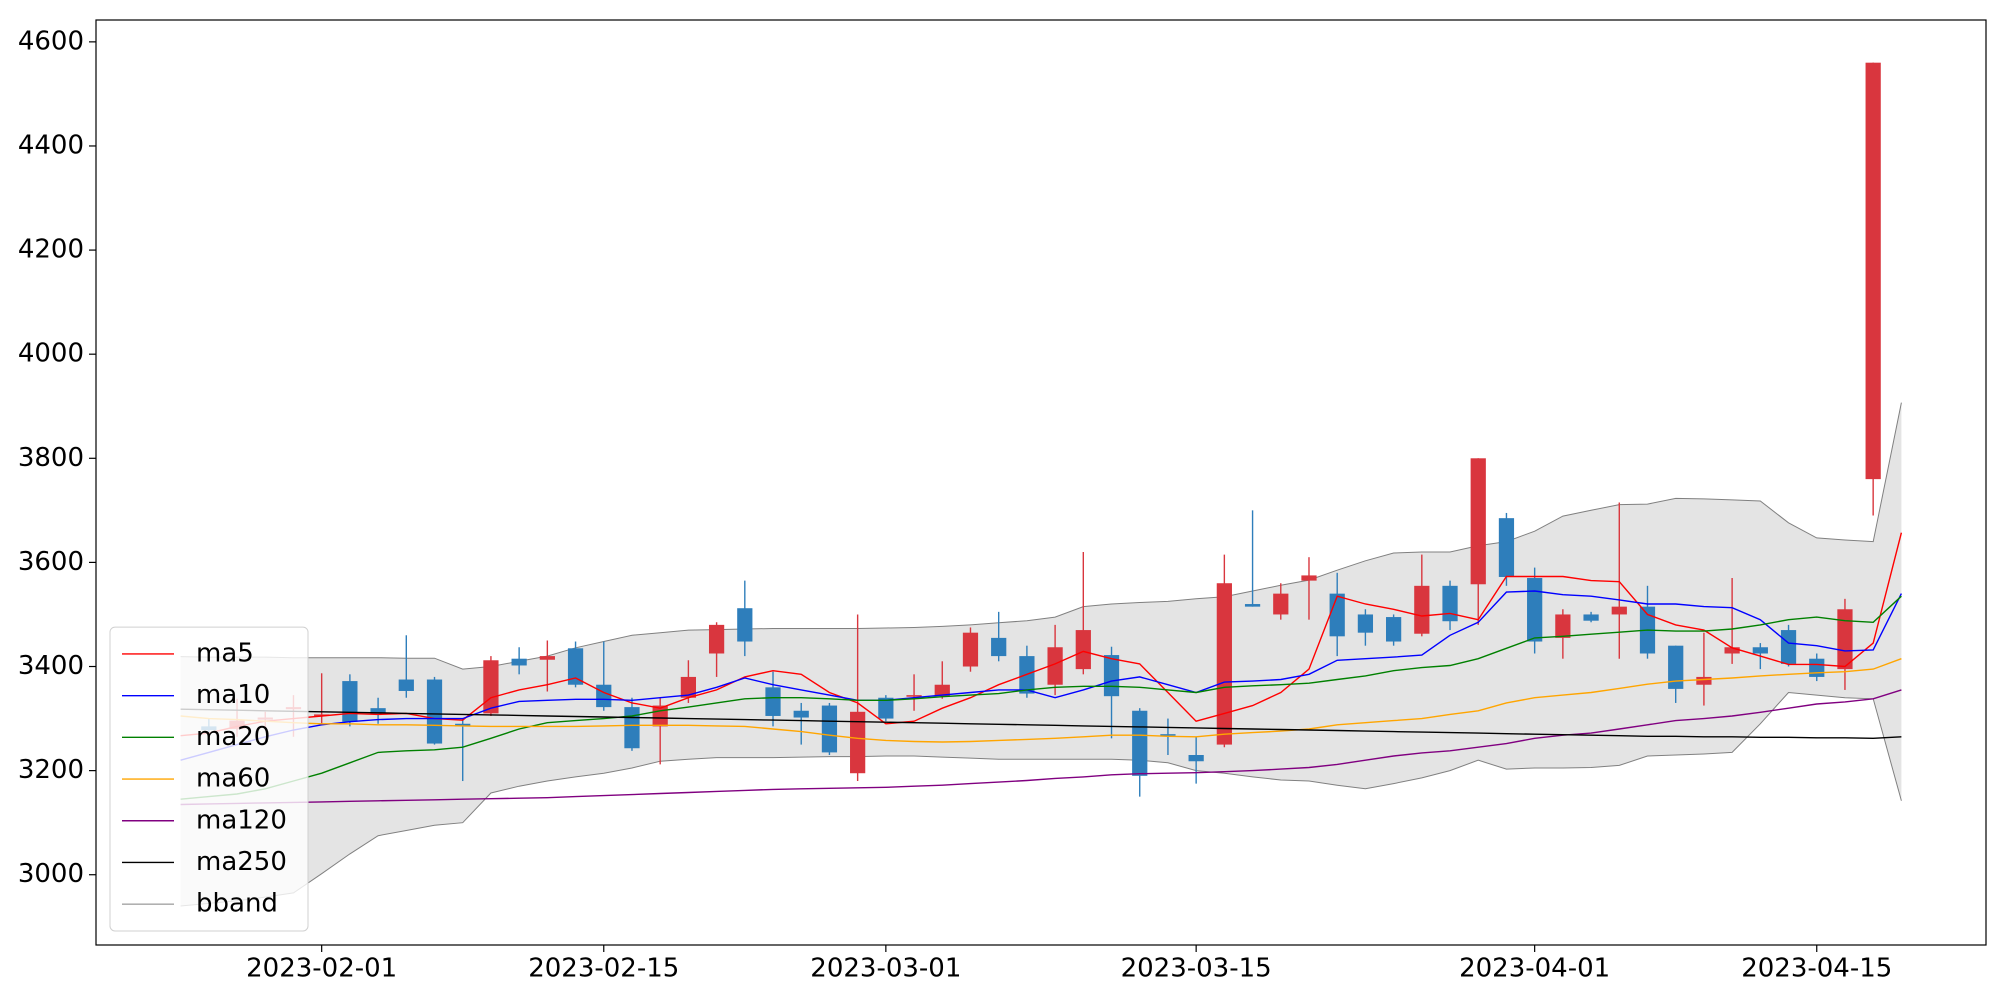 The height and width of the screenshot is (1000, 2000). What do you see at coordinates (51, 145) in the screenshot?
I see `y-tick-label: 4400` at bounding box center [51, 145].